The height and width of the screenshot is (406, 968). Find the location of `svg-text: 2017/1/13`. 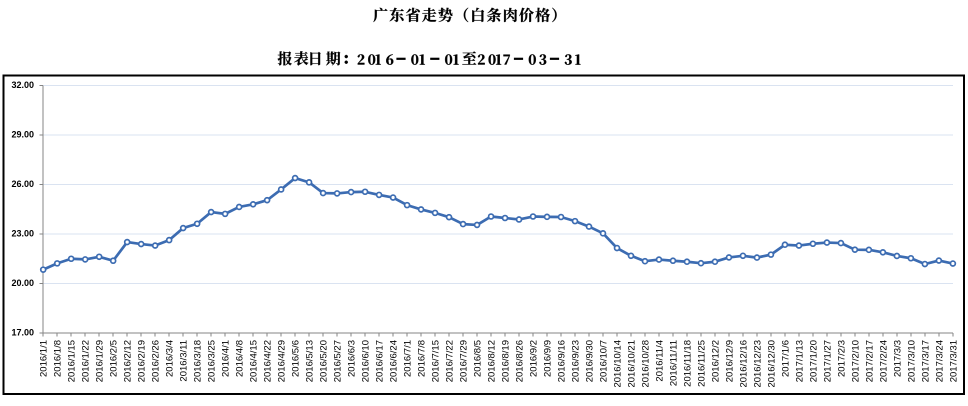

svg-text: 2017/1/13 is located at coordinates (799, 361).